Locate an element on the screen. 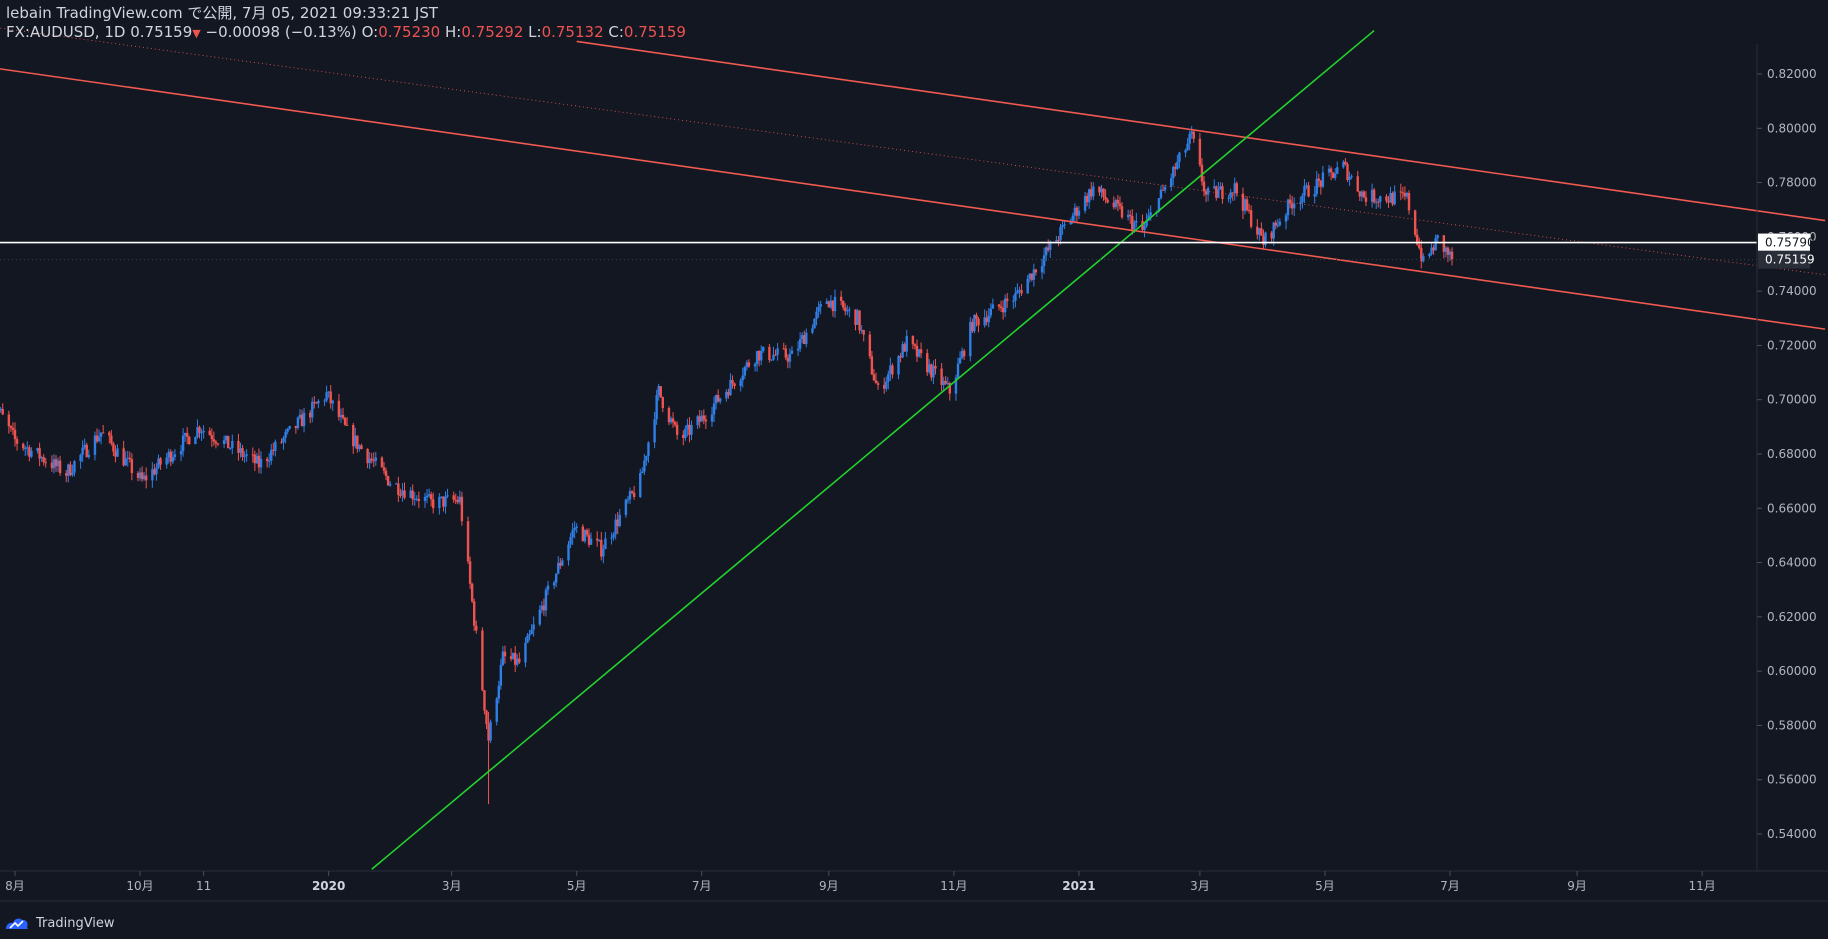 Image resolution: width=1828 pixels, height=939 pixels. open-value: 0.75230 is located at coordinates (409, 32).